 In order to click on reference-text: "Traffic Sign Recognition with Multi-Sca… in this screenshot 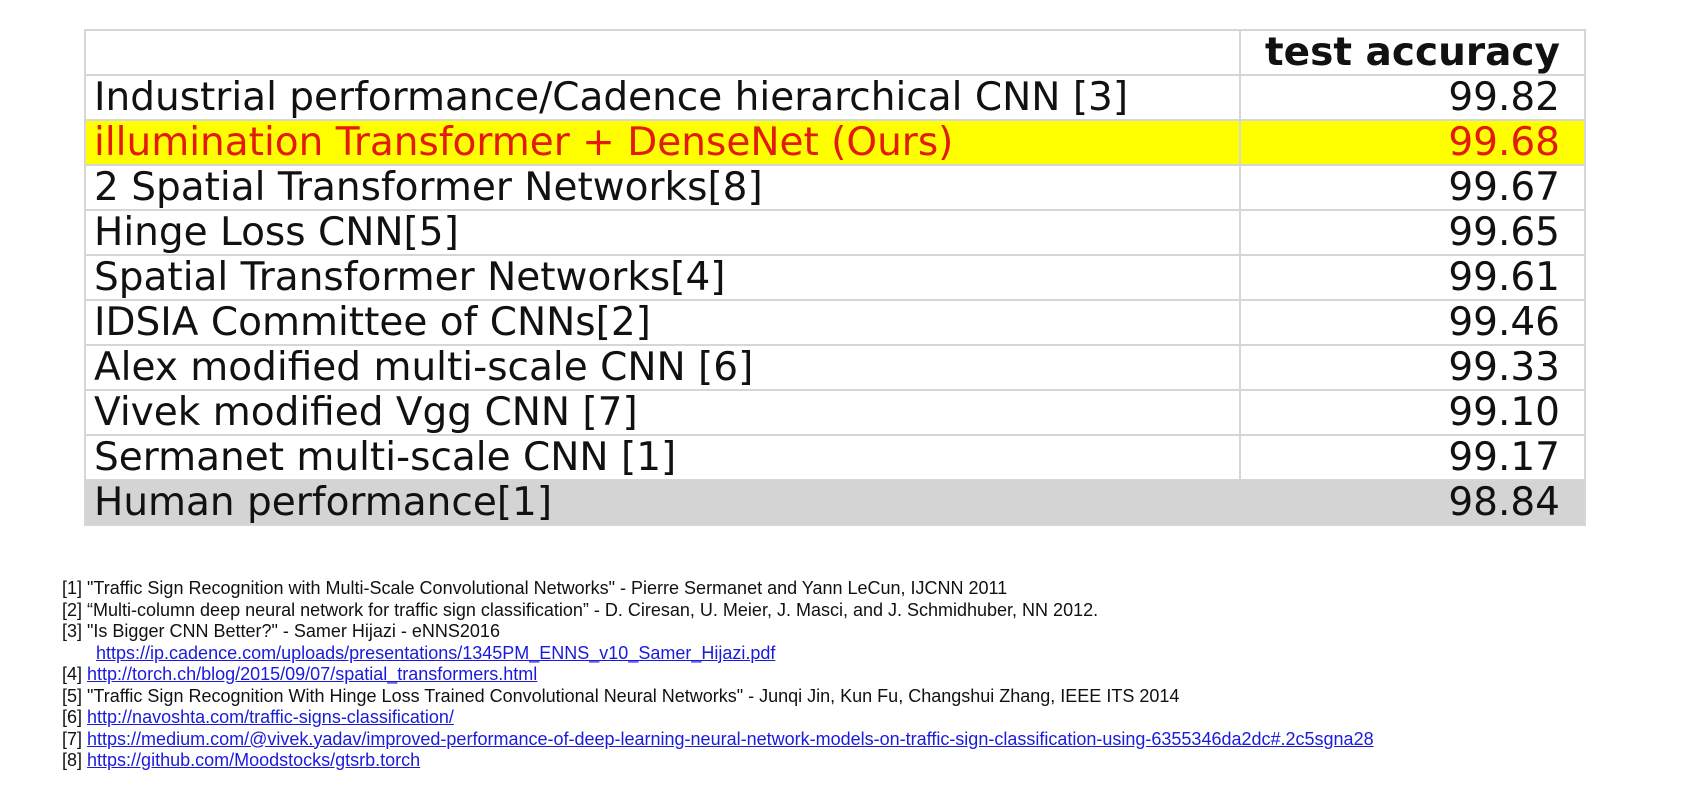, I will do `click(547, 588)`.